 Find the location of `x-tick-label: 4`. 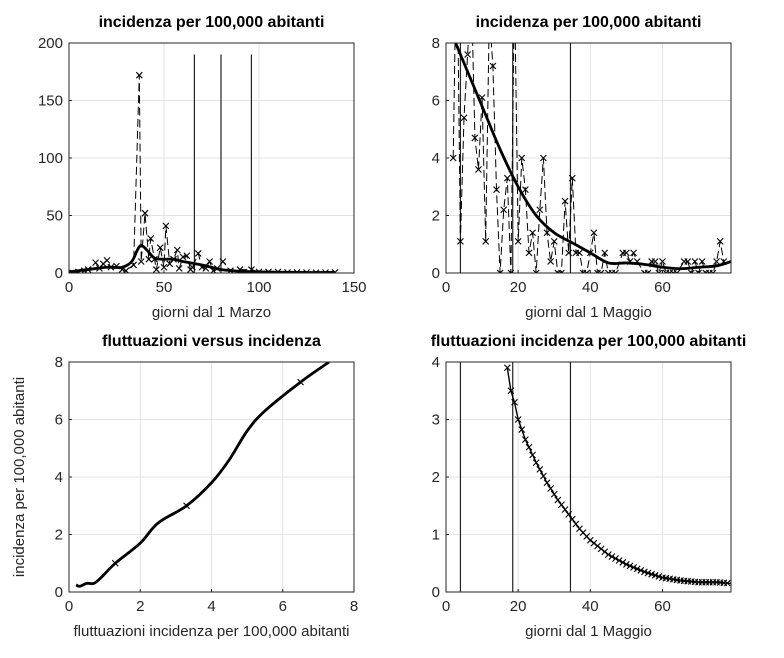

x-tick-label: 4 is located at coordinates (211, 606).